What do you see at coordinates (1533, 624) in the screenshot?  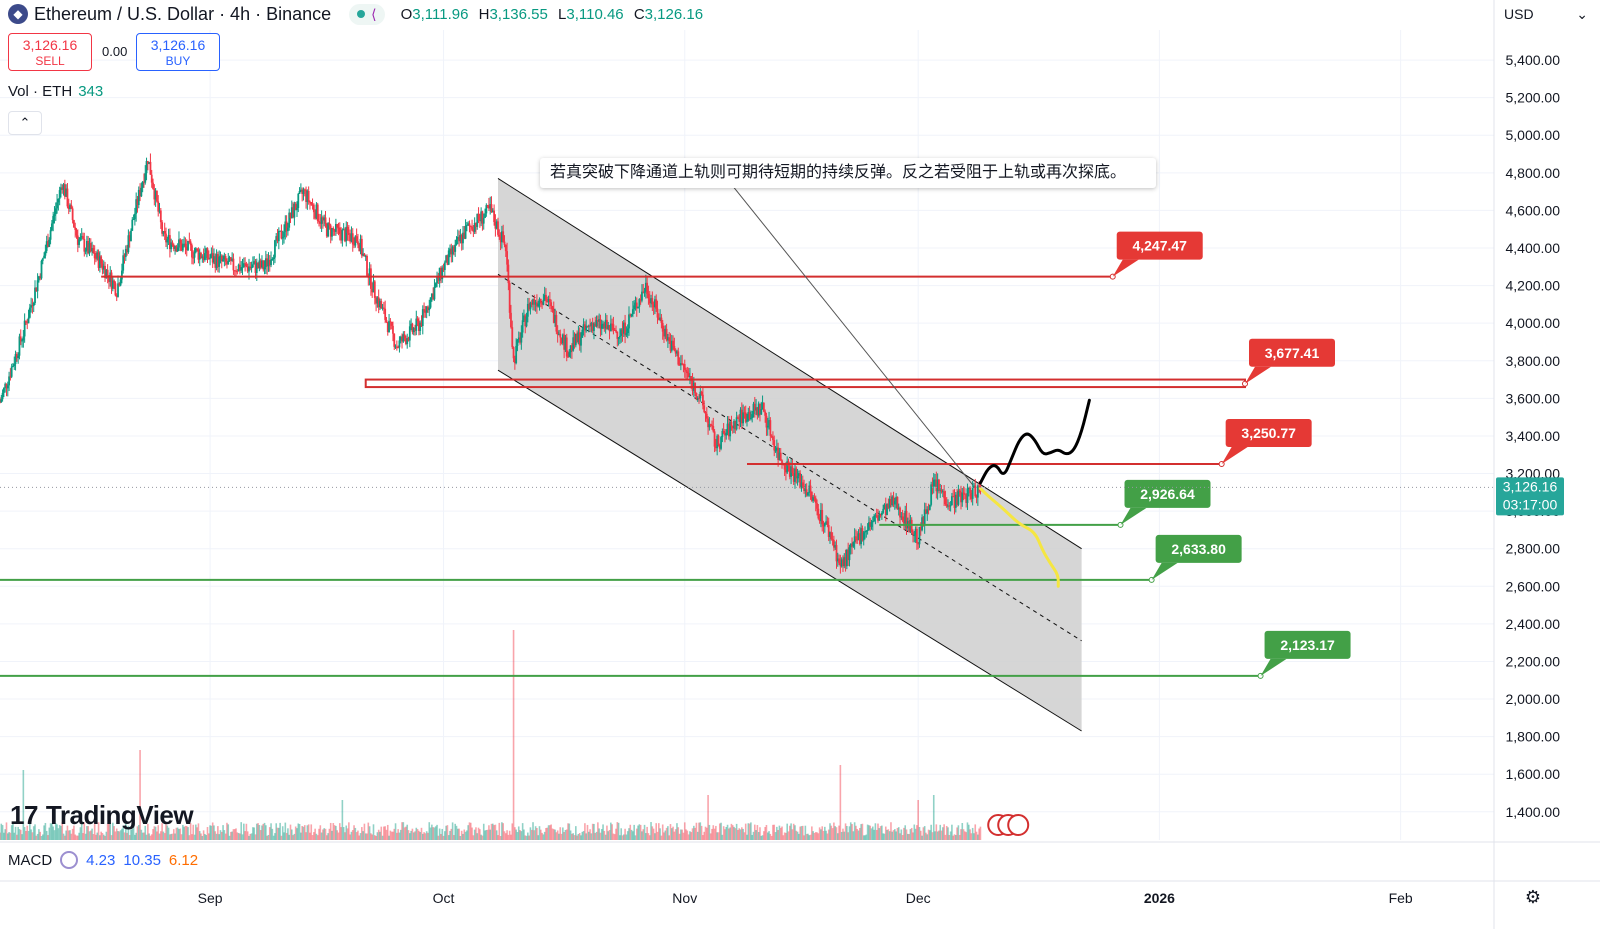 I see `y-tick-label: 2,400.00` at bounding box center [1533, 624].